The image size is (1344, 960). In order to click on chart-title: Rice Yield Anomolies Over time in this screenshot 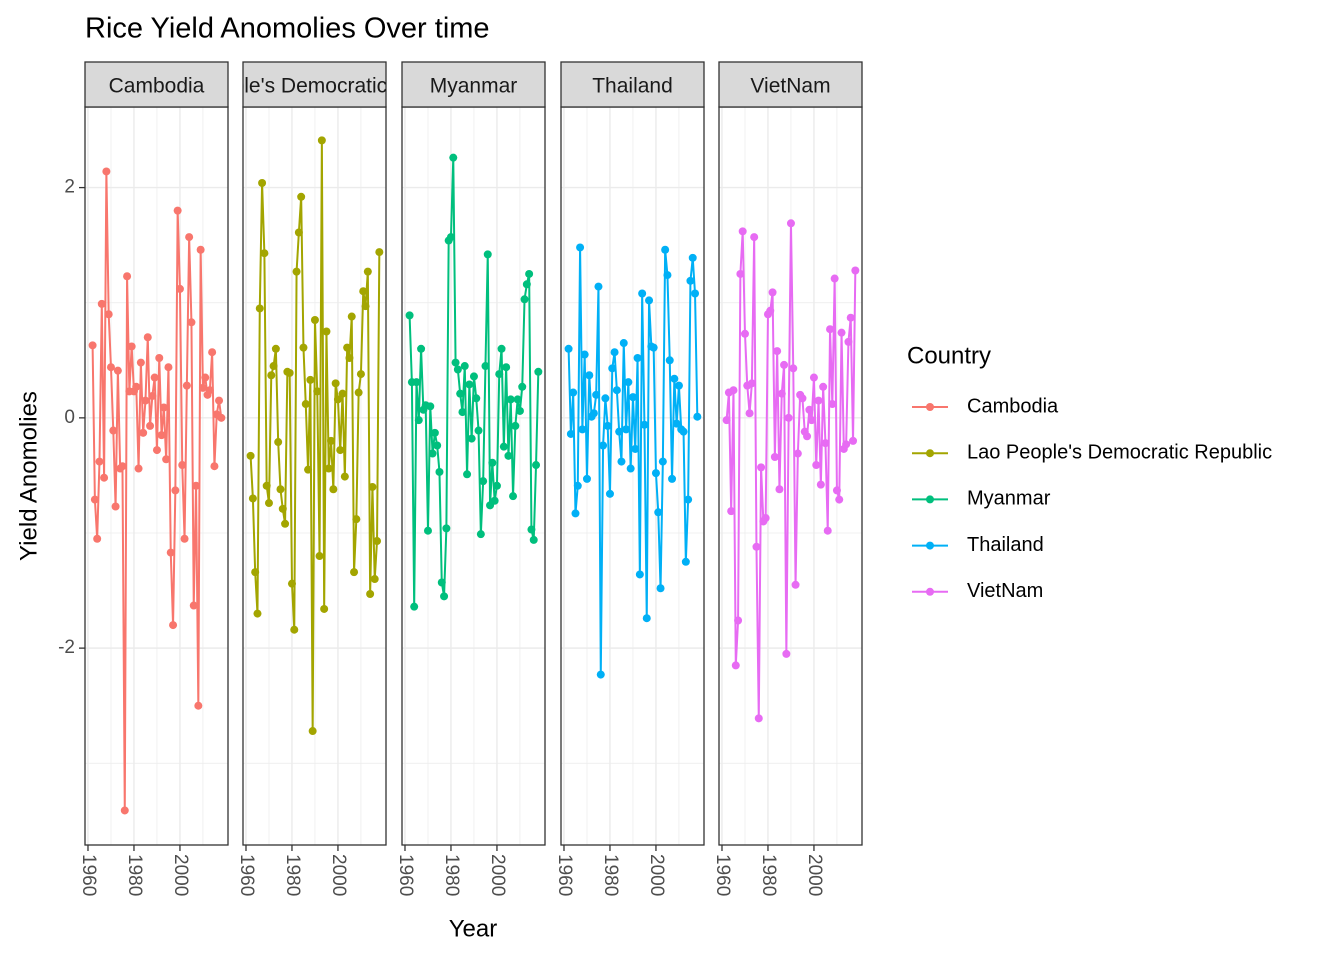, I will do `click(287, 29)`.